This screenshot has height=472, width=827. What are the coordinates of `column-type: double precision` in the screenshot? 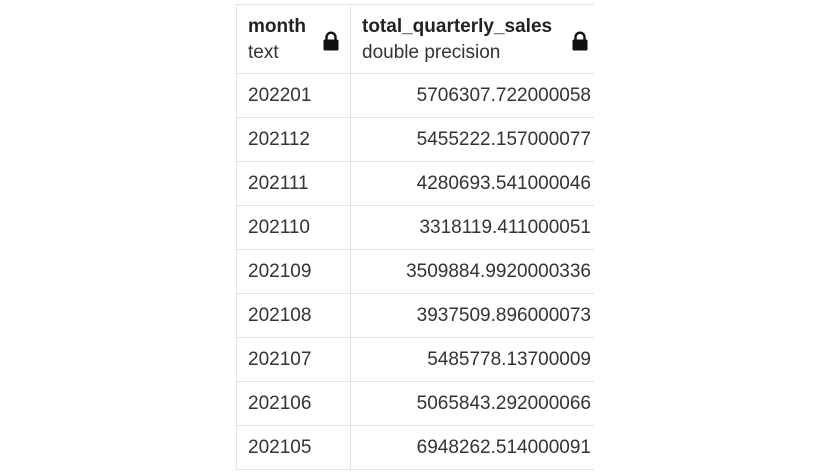 It's located at (431, 52).